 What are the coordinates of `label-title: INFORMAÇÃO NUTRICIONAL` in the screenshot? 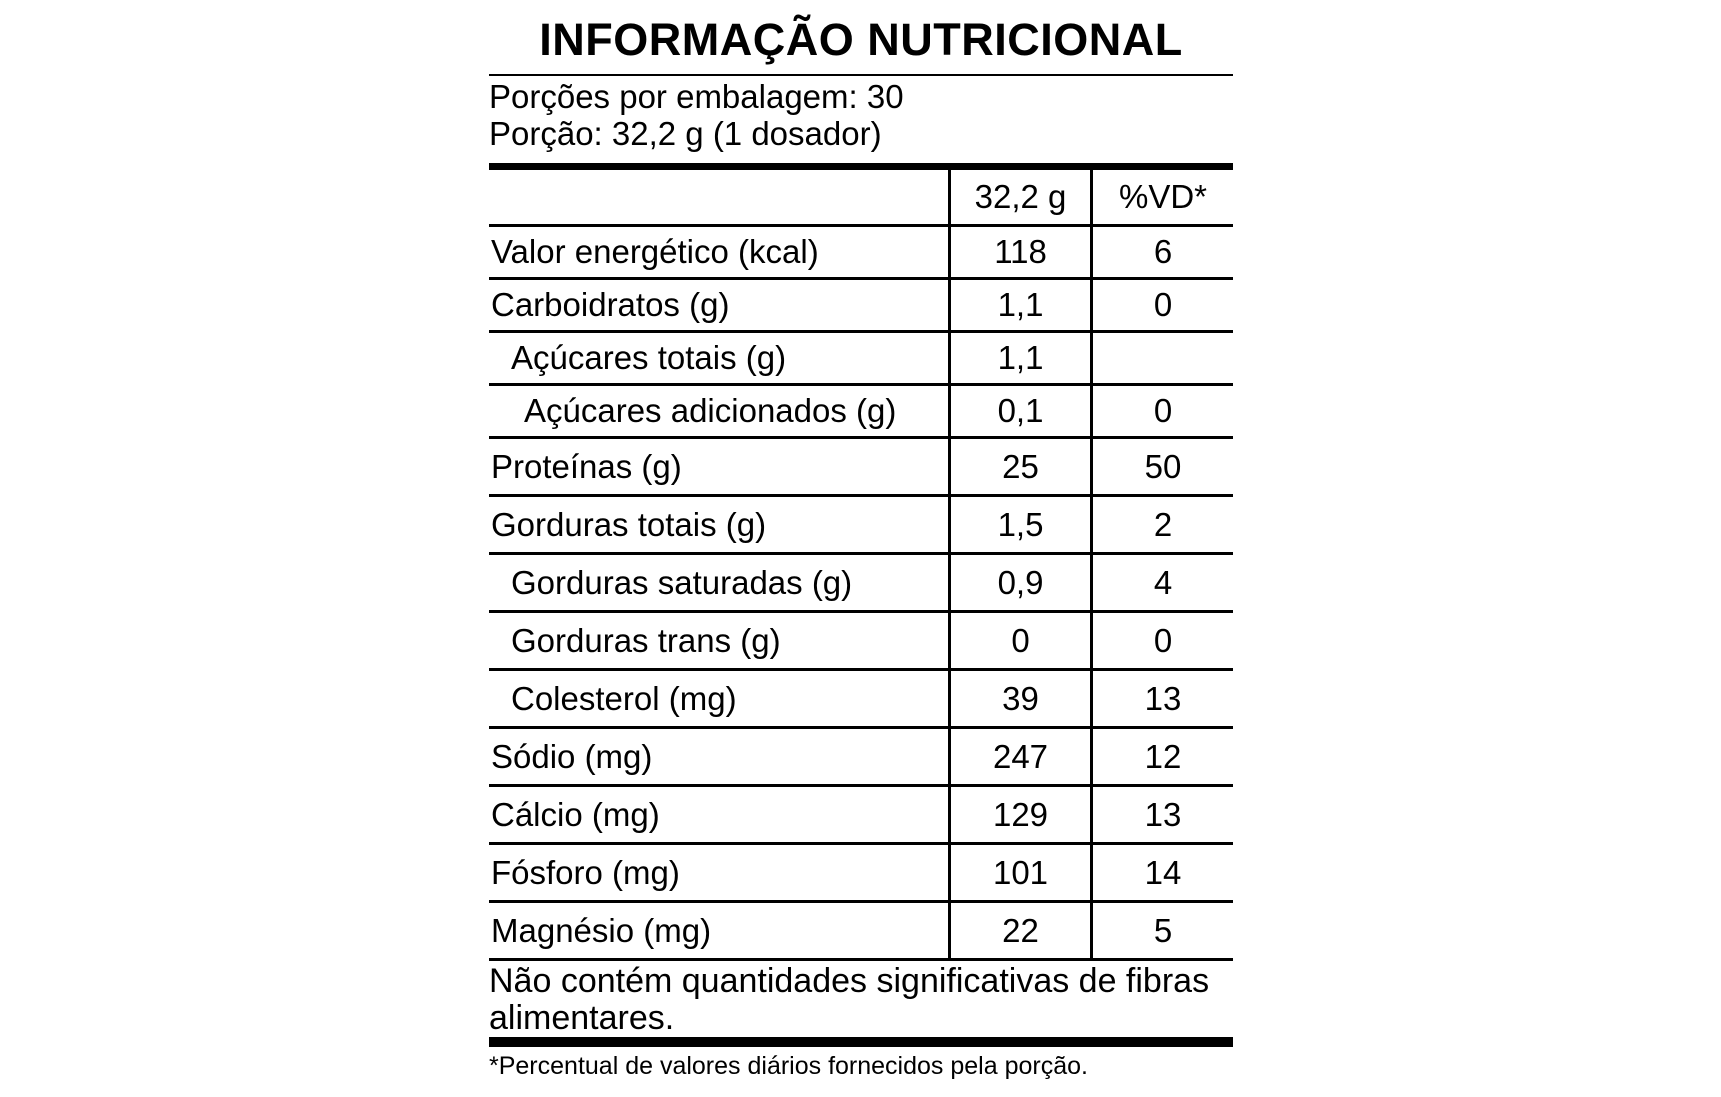 It's located at (861, 39).